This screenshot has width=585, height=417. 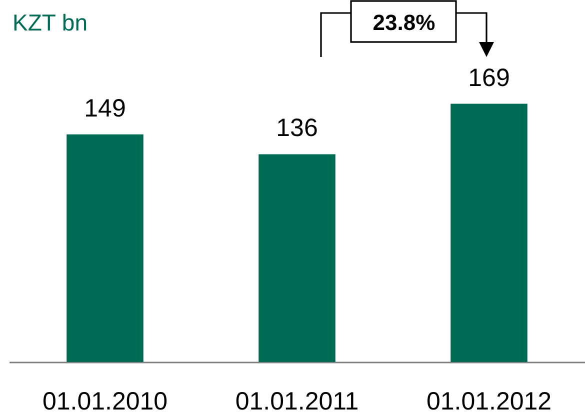 I want to click on data-label: 169, so click(x=489, y=78).